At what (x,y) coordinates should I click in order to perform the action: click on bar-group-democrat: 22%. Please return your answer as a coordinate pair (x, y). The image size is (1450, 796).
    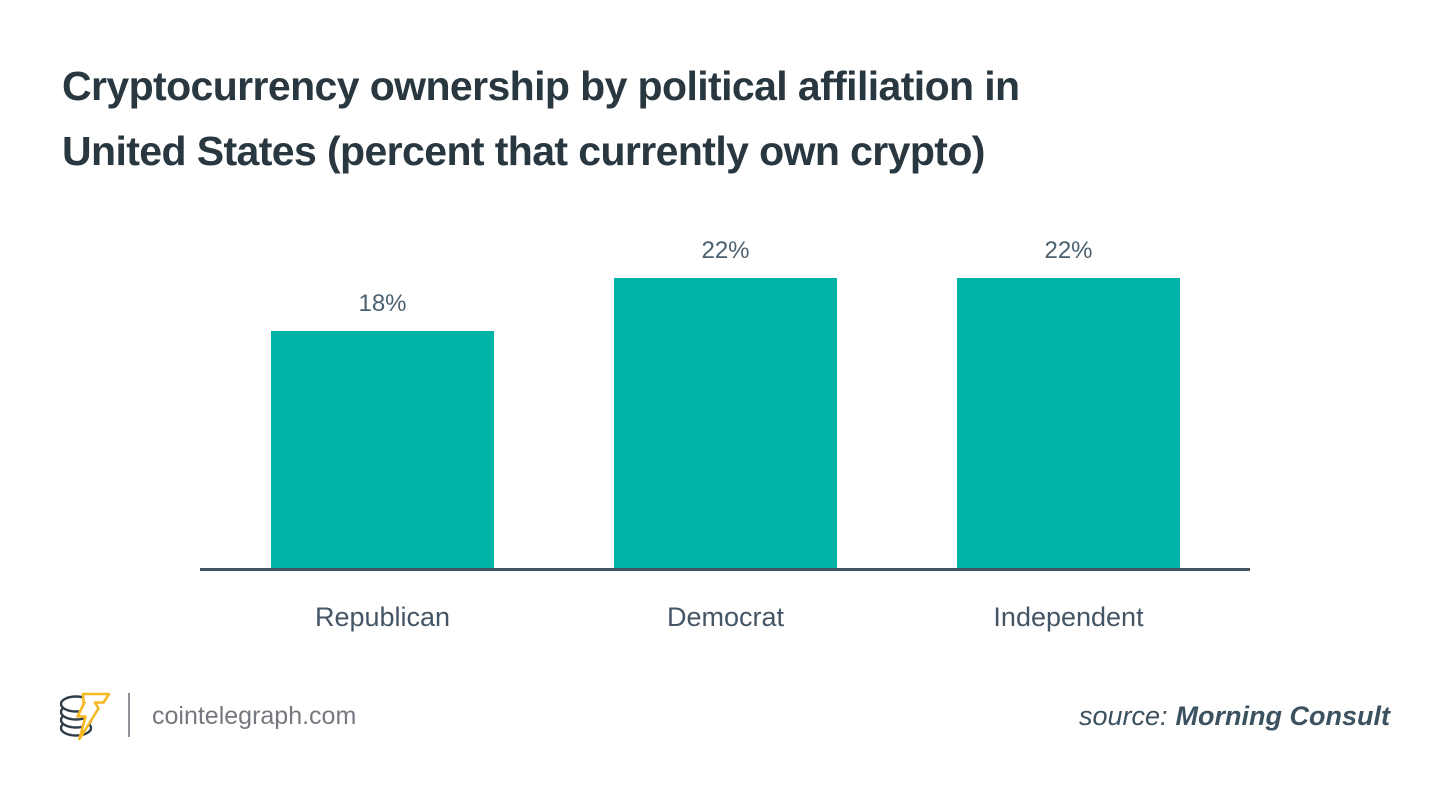
    Looking at the image, I should click on (725, 402).